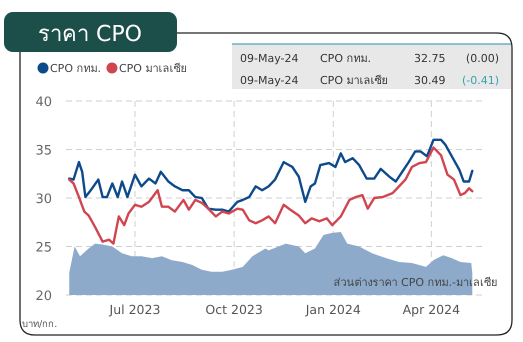 Image resolution: width=523 pixels, height=342 pixels. I want to click on x-tick-label: Oct 2023, so click(234, 309).